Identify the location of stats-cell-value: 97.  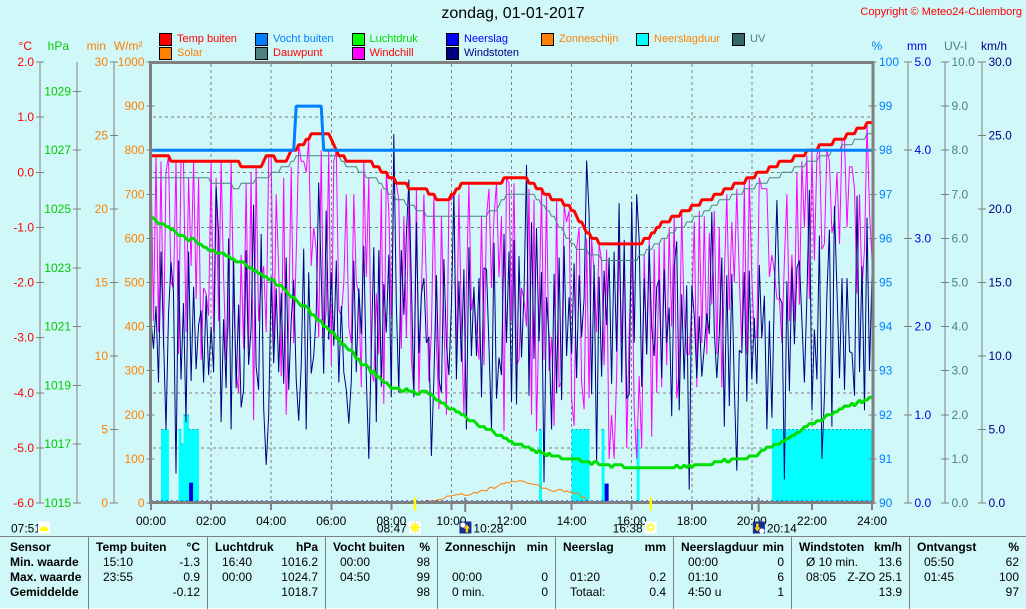
(1012, 592).